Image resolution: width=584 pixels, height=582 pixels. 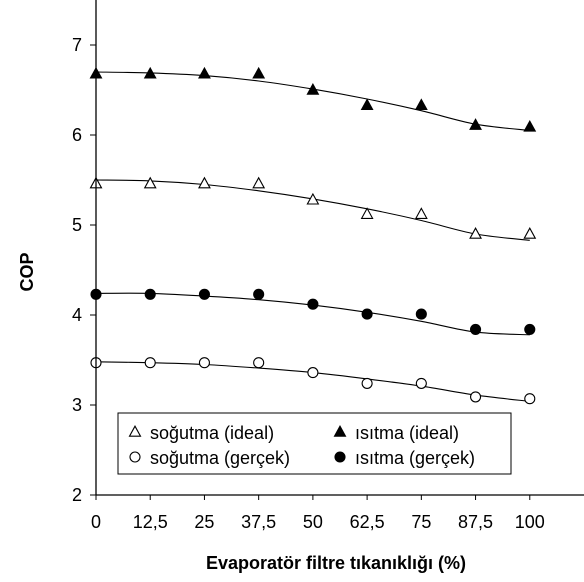 I want to click on y-tick-label: 7, so click(x=77, y=45).